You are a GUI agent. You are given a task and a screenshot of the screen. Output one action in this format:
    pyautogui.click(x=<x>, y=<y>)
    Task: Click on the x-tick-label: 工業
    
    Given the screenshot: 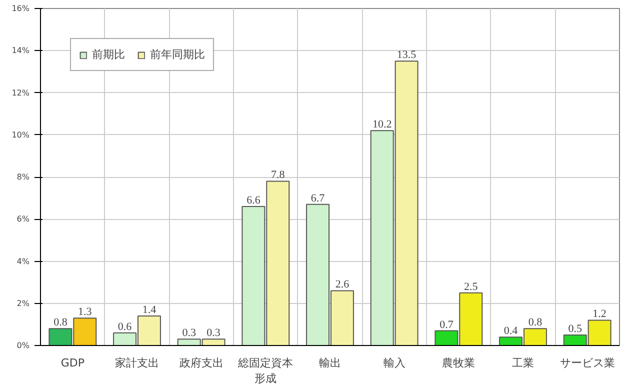 What is the action you would take?
    pyautogui.click(x=523, y=363)
    